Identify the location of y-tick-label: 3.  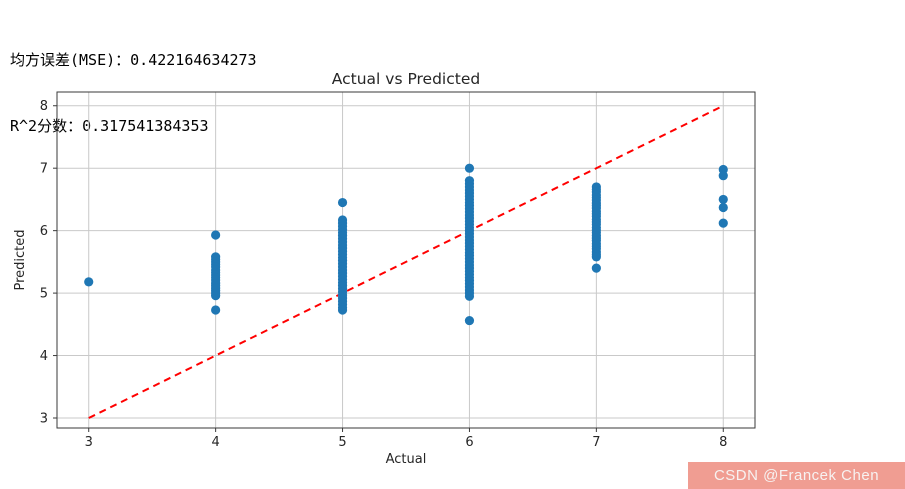
(44, 419).